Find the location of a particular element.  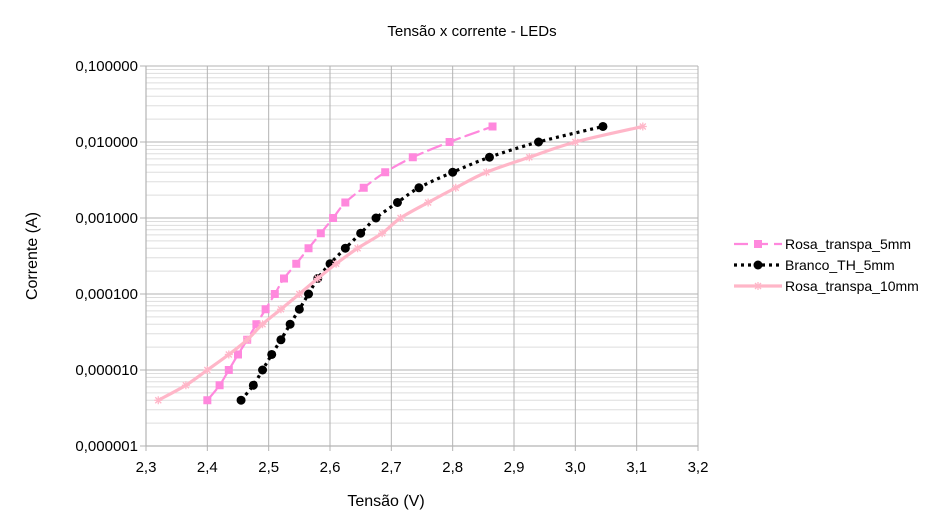

y-tick-label: 0,100000 is located at coordinates (106, 66).